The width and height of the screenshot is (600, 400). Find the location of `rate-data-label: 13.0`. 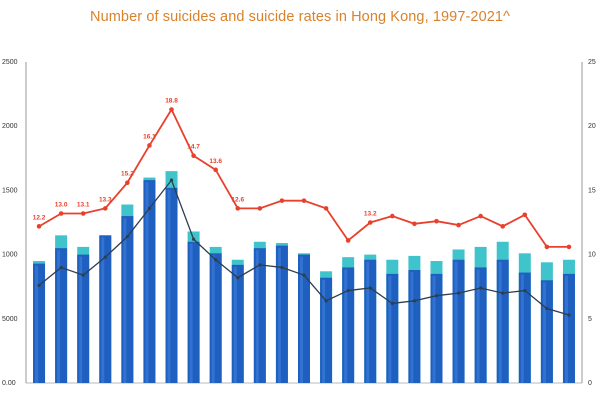

rate-data-label: 13.0 is located at coordinates (61, 205).